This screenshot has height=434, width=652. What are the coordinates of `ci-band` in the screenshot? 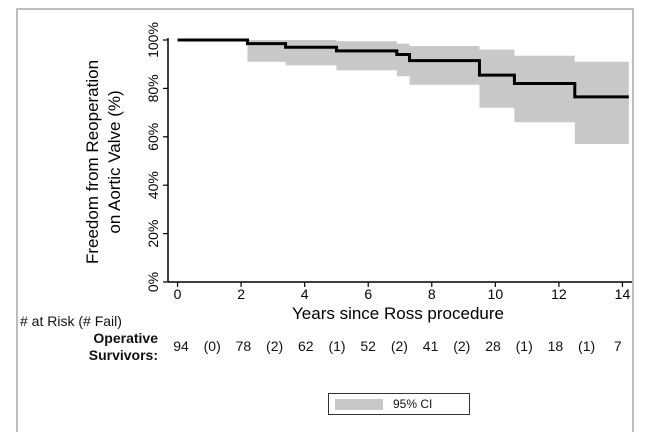 It's located at (438, 92).